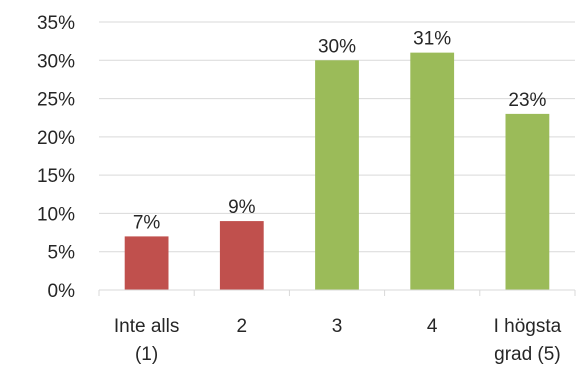 This screenshot has height=366, width=581. Describe the element at coordinates (56, 61) in the screenshot. I see `y-tick-label: 30%` at that location.